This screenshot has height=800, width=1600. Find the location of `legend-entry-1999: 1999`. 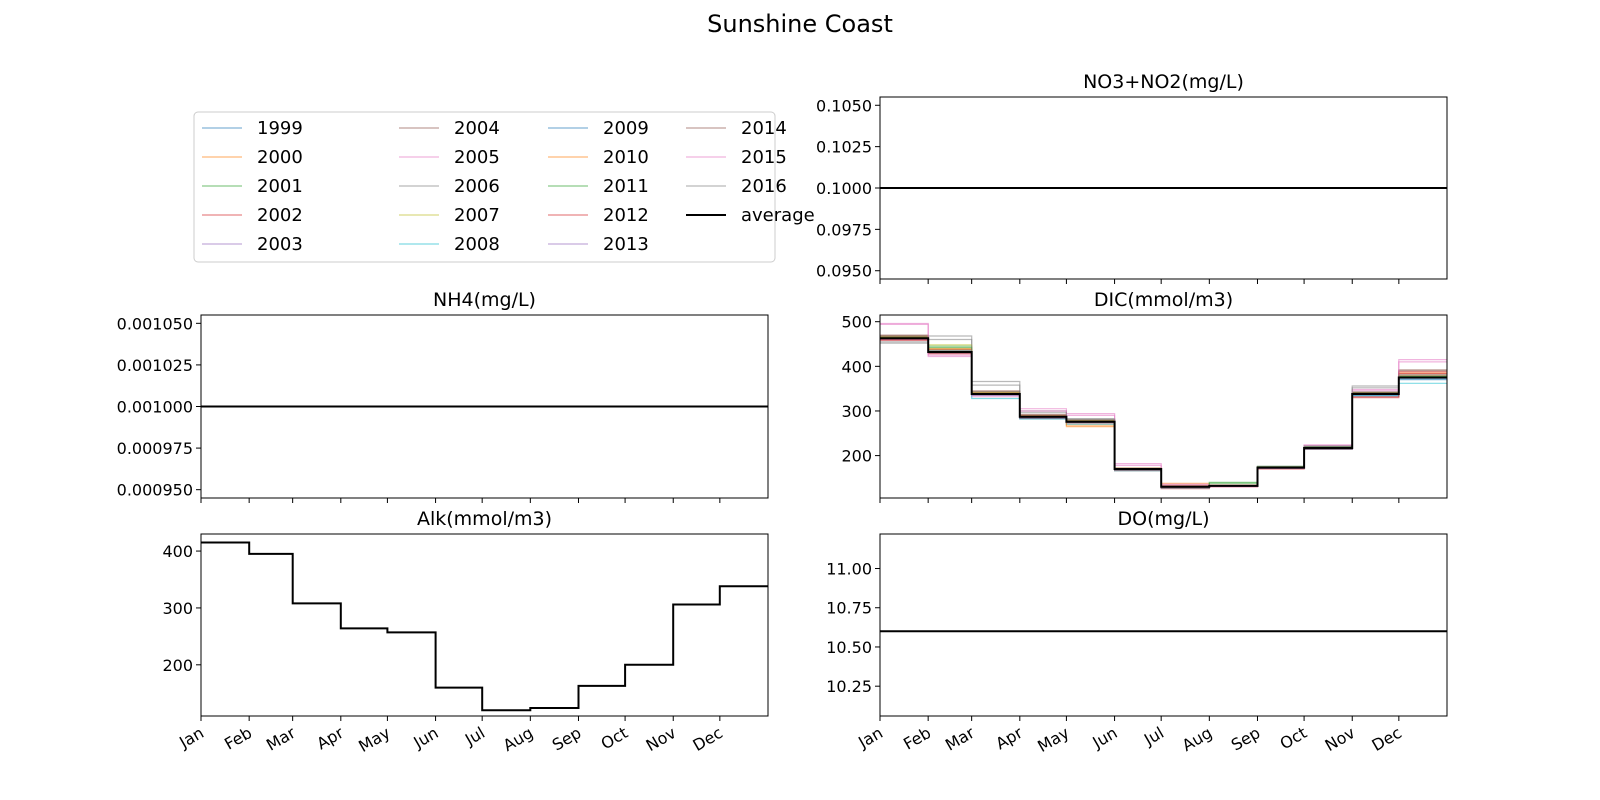

legend-entry-1999: 1999 is located at coordinates (280, 128).